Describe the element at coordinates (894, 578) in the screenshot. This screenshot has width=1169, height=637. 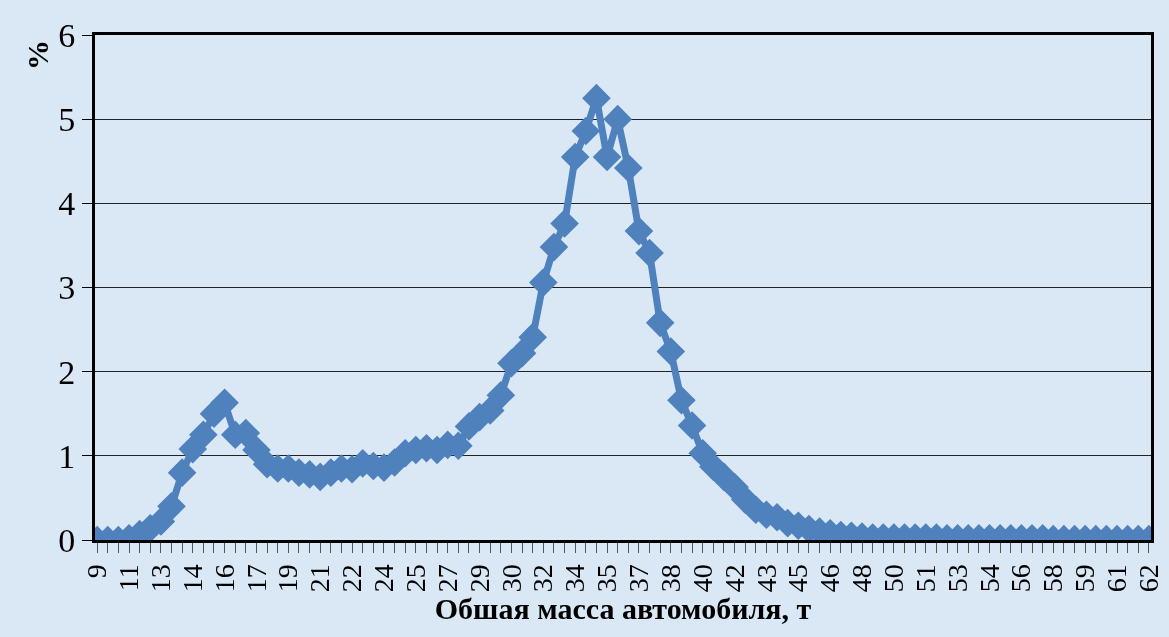
I see `x-tick-label: 50` at that location.